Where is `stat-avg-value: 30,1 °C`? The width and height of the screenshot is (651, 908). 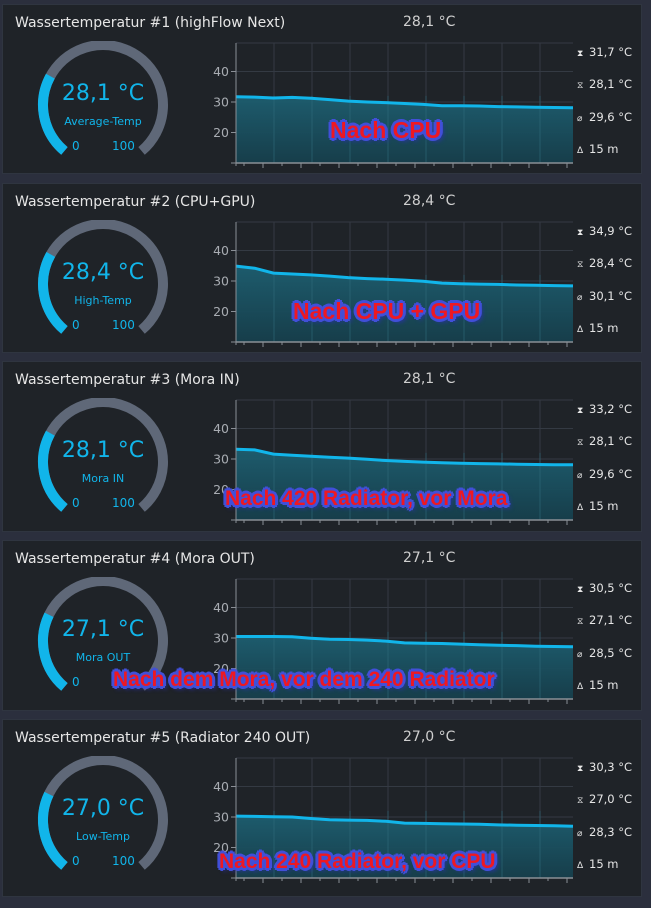
stat-avg-value: 30,1 °C is located at coordinates (611, 296).